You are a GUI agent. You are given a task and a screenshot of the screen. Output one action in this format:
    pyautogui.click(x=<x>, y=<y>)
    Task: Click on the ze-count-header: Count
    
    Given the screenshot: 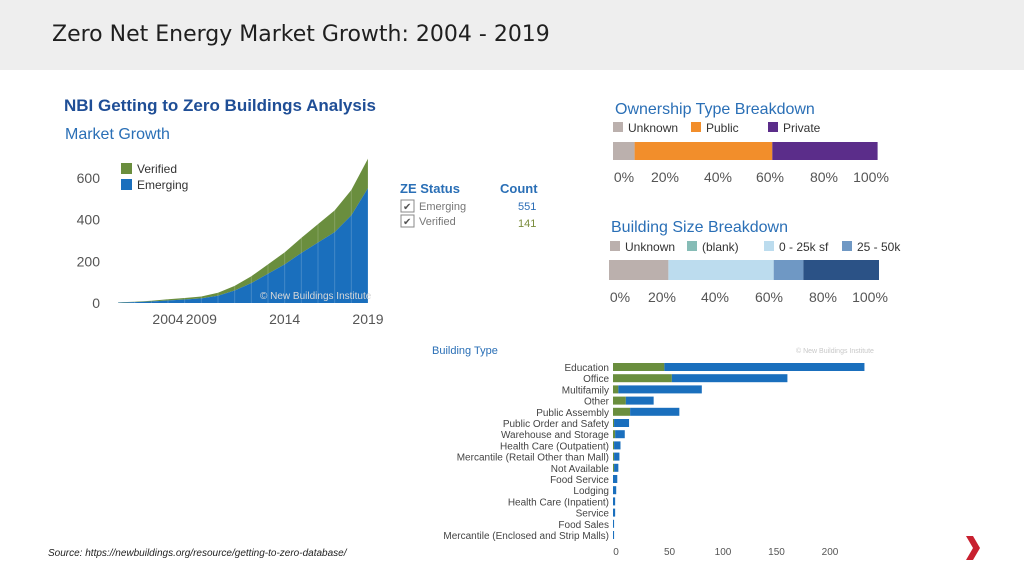 What is the action you would take?
    pyautogui.click(x=519, y=188)
    